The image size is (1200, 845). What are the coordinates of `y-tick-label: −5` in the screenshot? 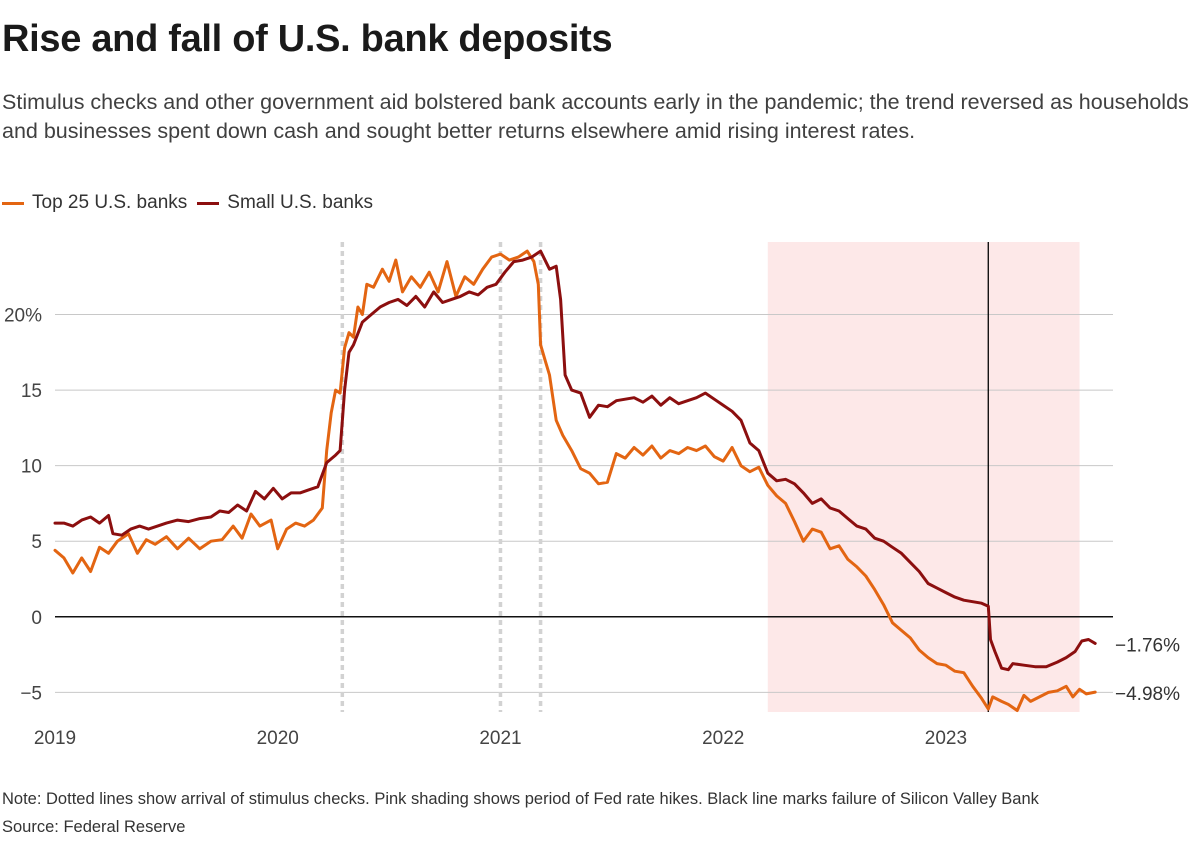 It's located at (31, 693).